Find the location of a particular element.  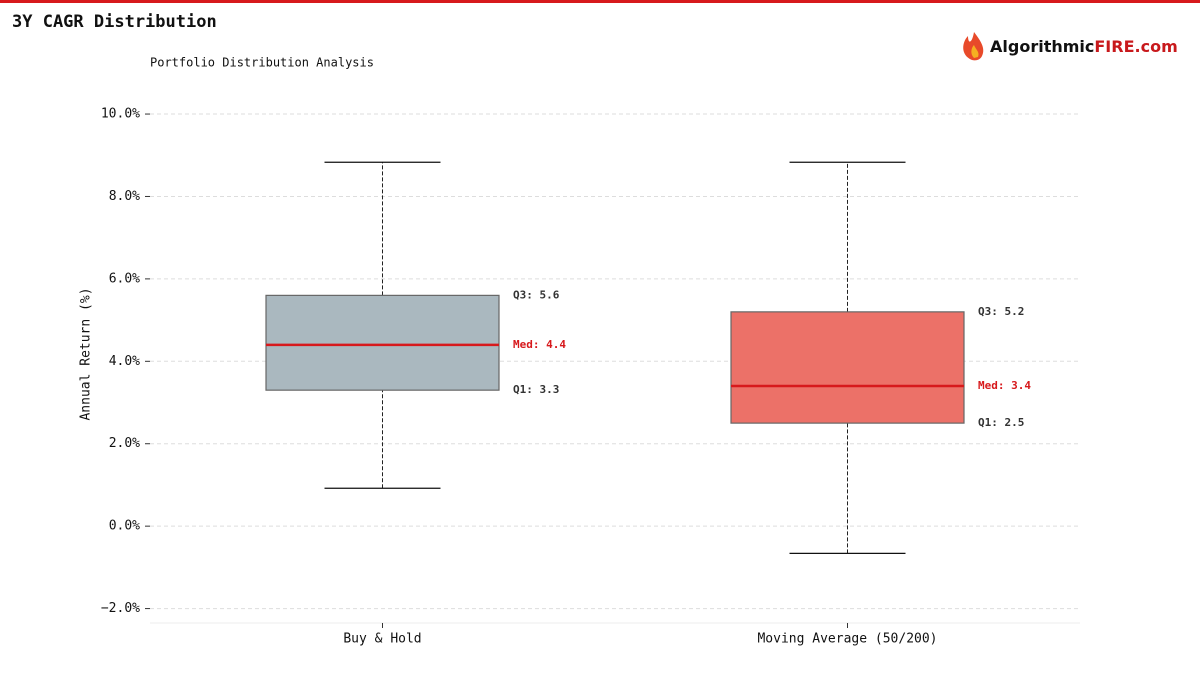

y-tick-label: 0.0% is located at coordinates (124, 526).